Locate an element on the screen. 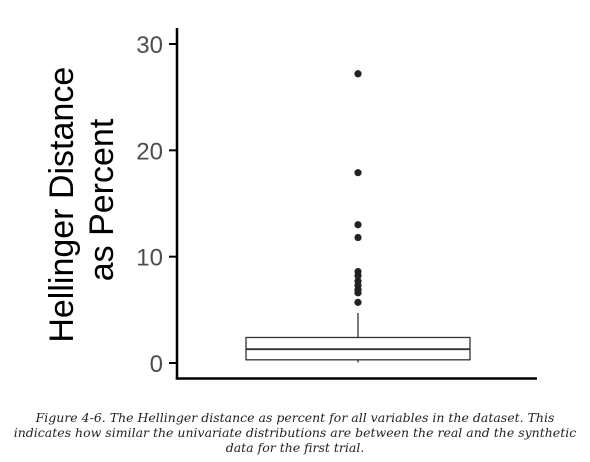  outlier-points is located at coordinates (358, 188).